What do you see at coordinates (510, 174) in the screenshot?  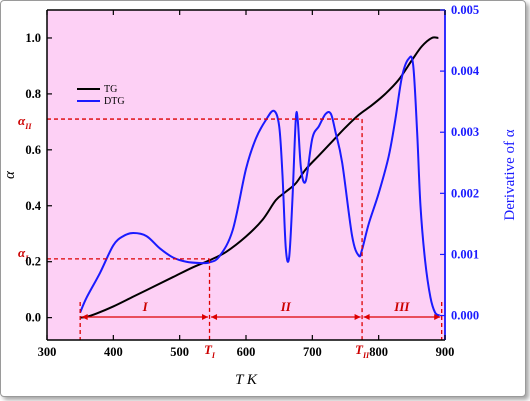 I see `y-axis-right-title: Derivative of α` at bounding box center [510, 174].